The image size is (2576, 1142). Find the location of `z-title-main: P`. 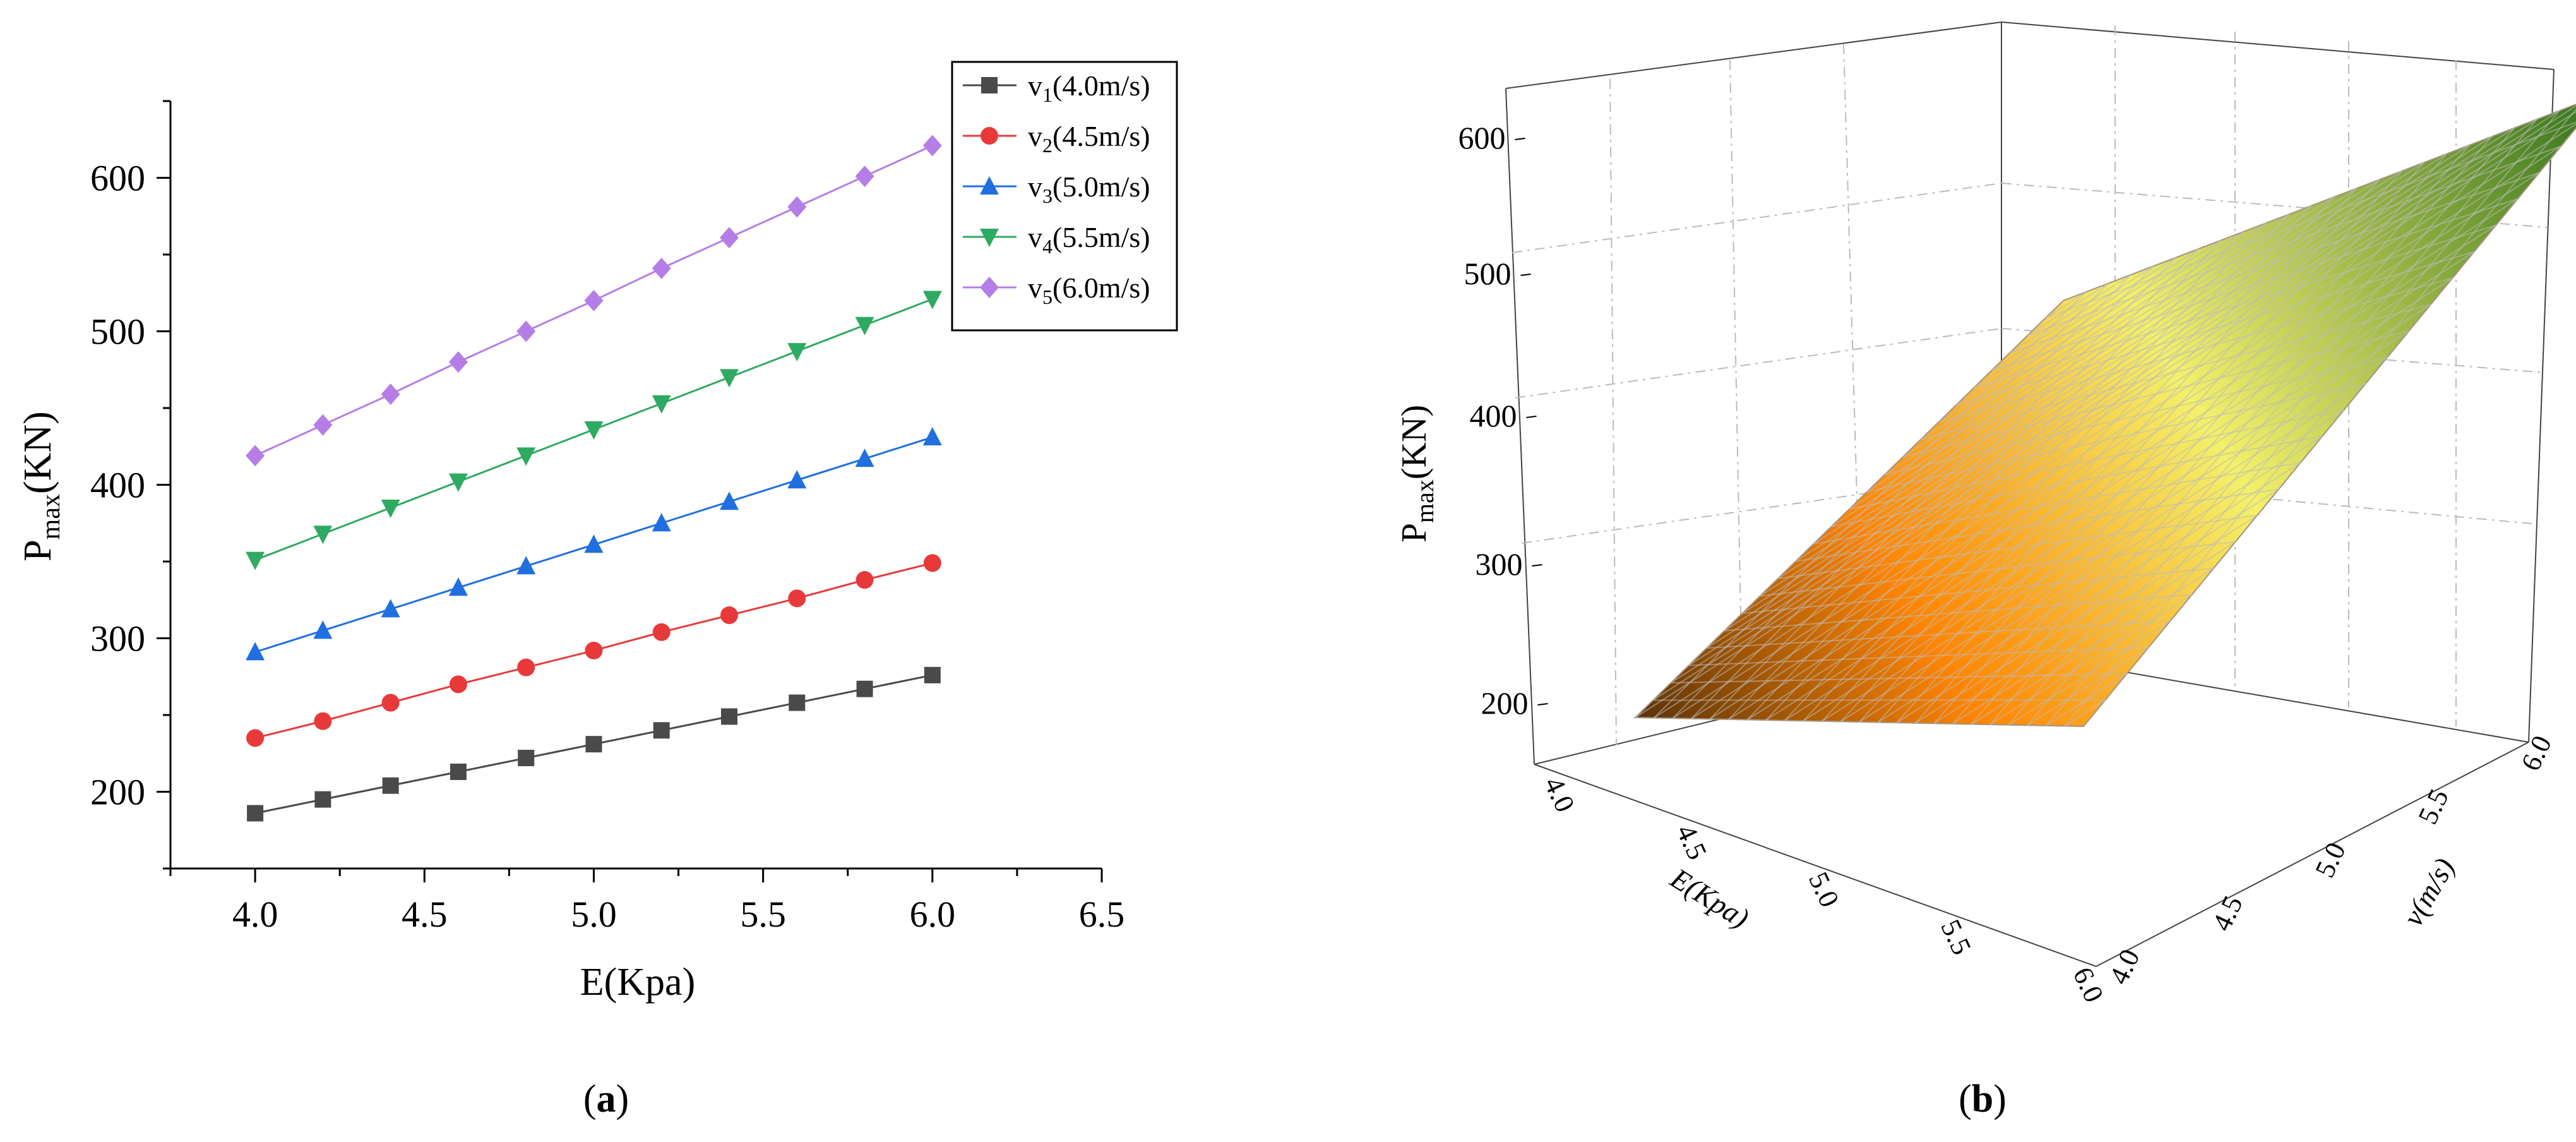

z-title-main: P is located at coordinates (1414, 533).